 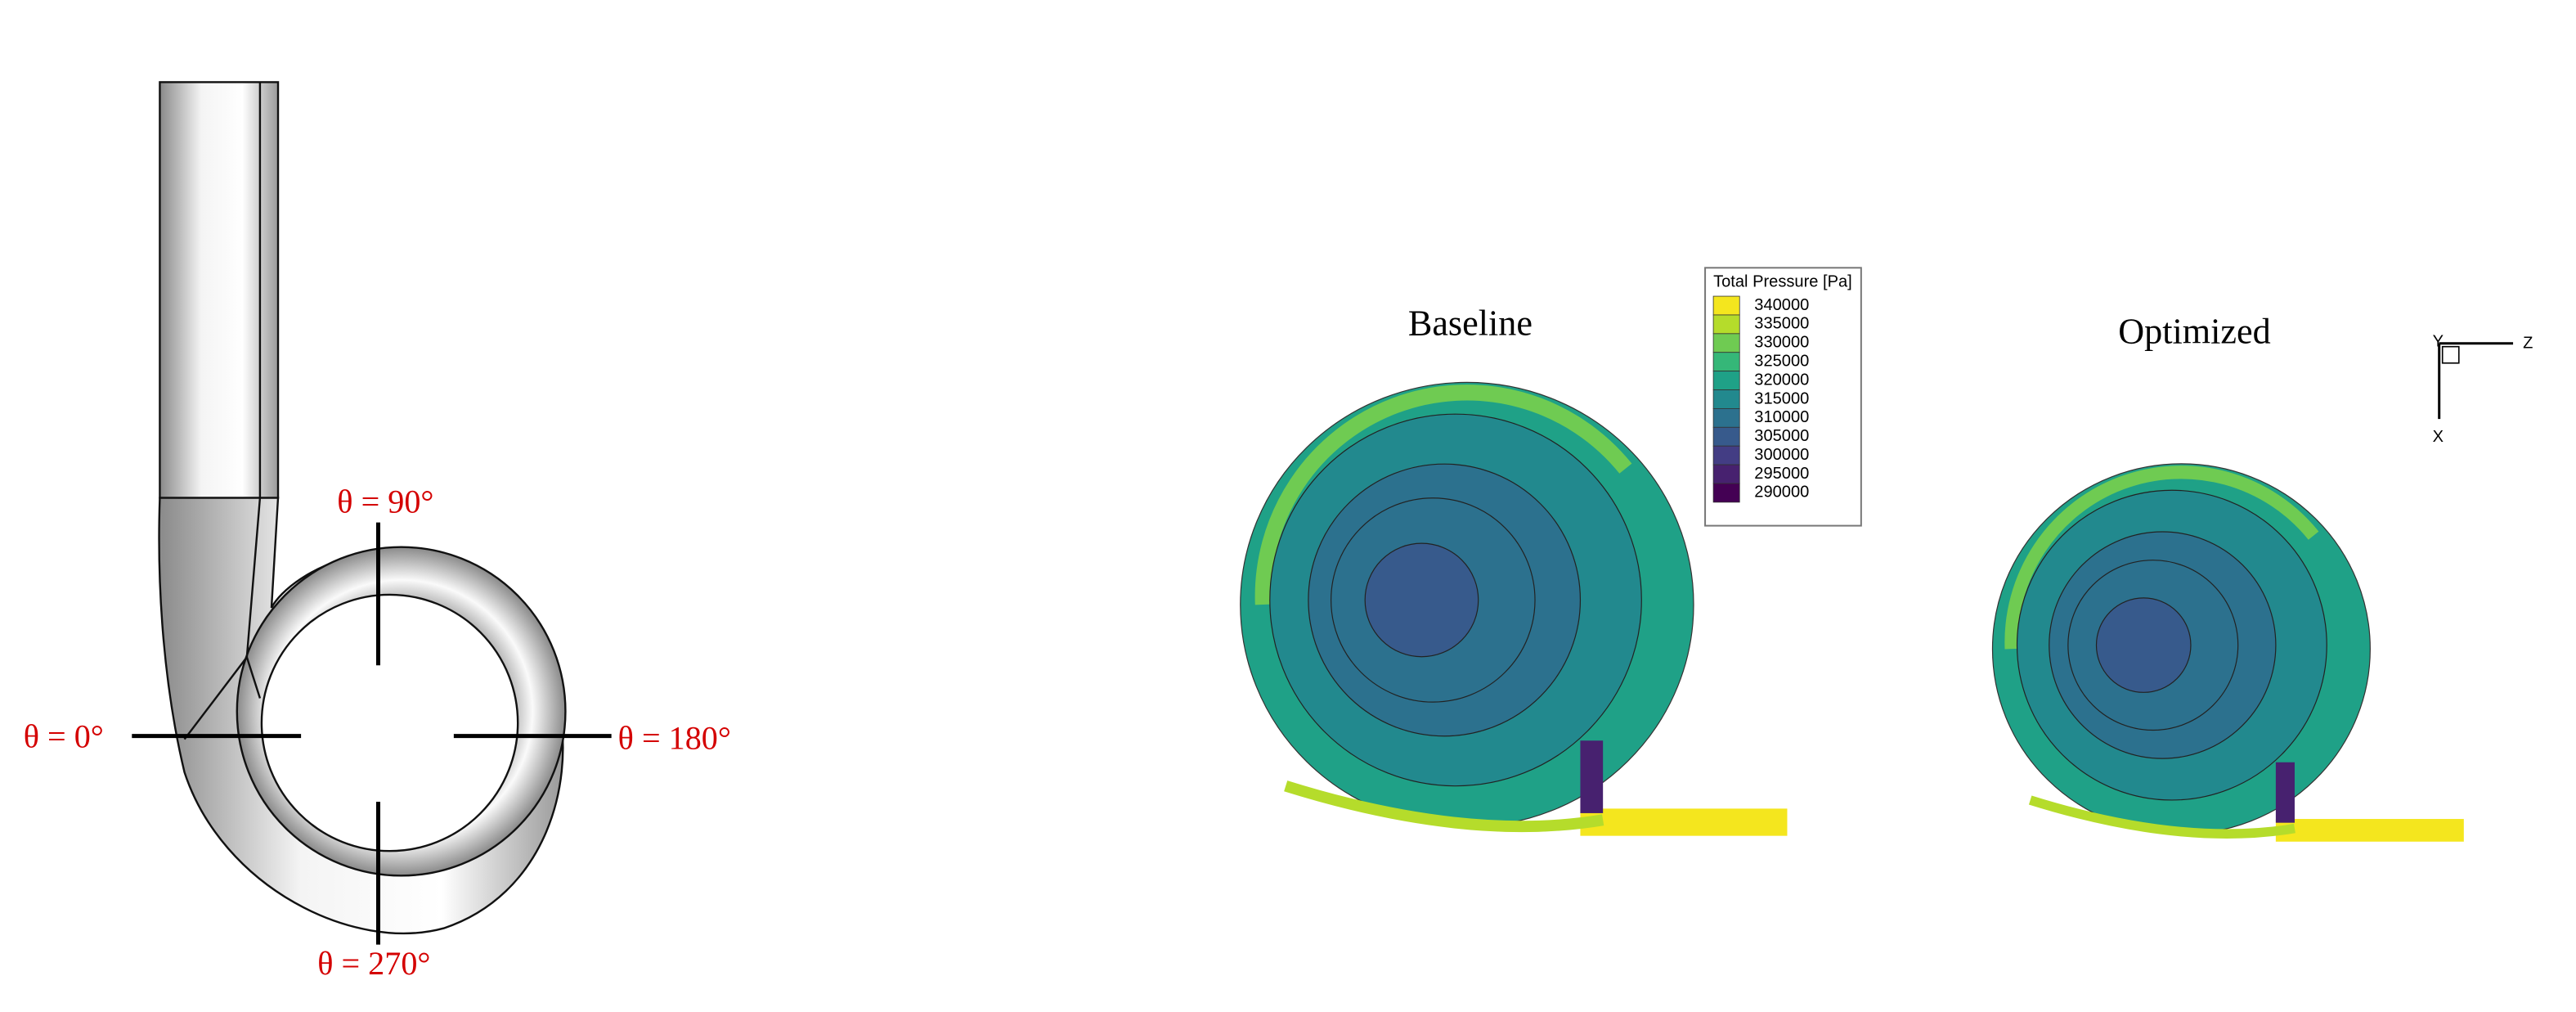 What do you see at coordinates (1782, 474) in the screenshot?
I see `legend-label: 295000` at bounding box center [1782, 474].